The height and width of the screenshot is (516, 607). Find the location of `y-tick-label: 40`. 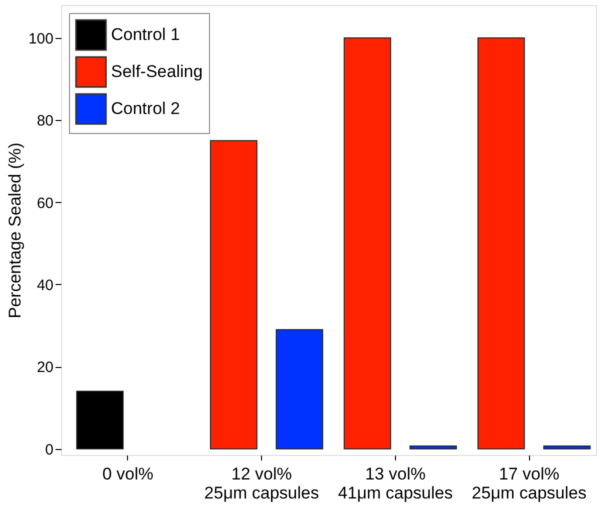

y-tick-label: 40 is located at coordinates (45, 285).